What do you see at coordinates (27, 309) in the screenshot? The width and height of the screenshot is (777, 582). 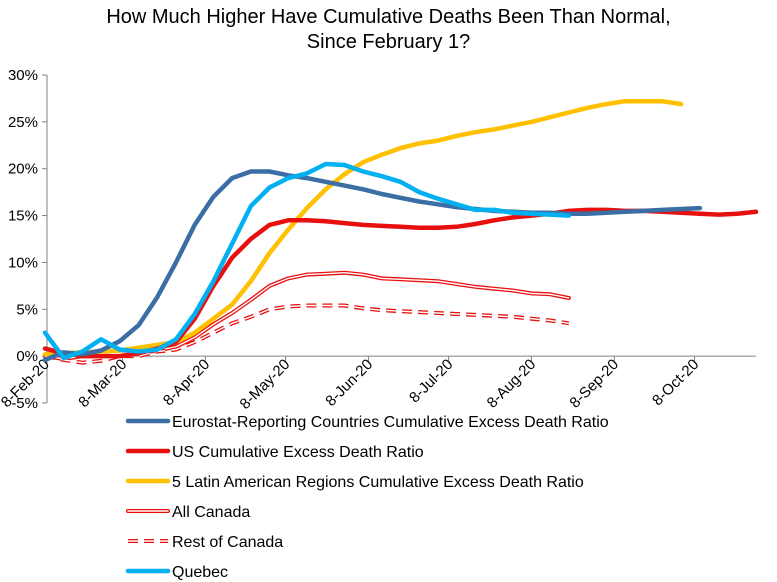 I see `y-tick-label: 5%` at bounding box center [27, 309].